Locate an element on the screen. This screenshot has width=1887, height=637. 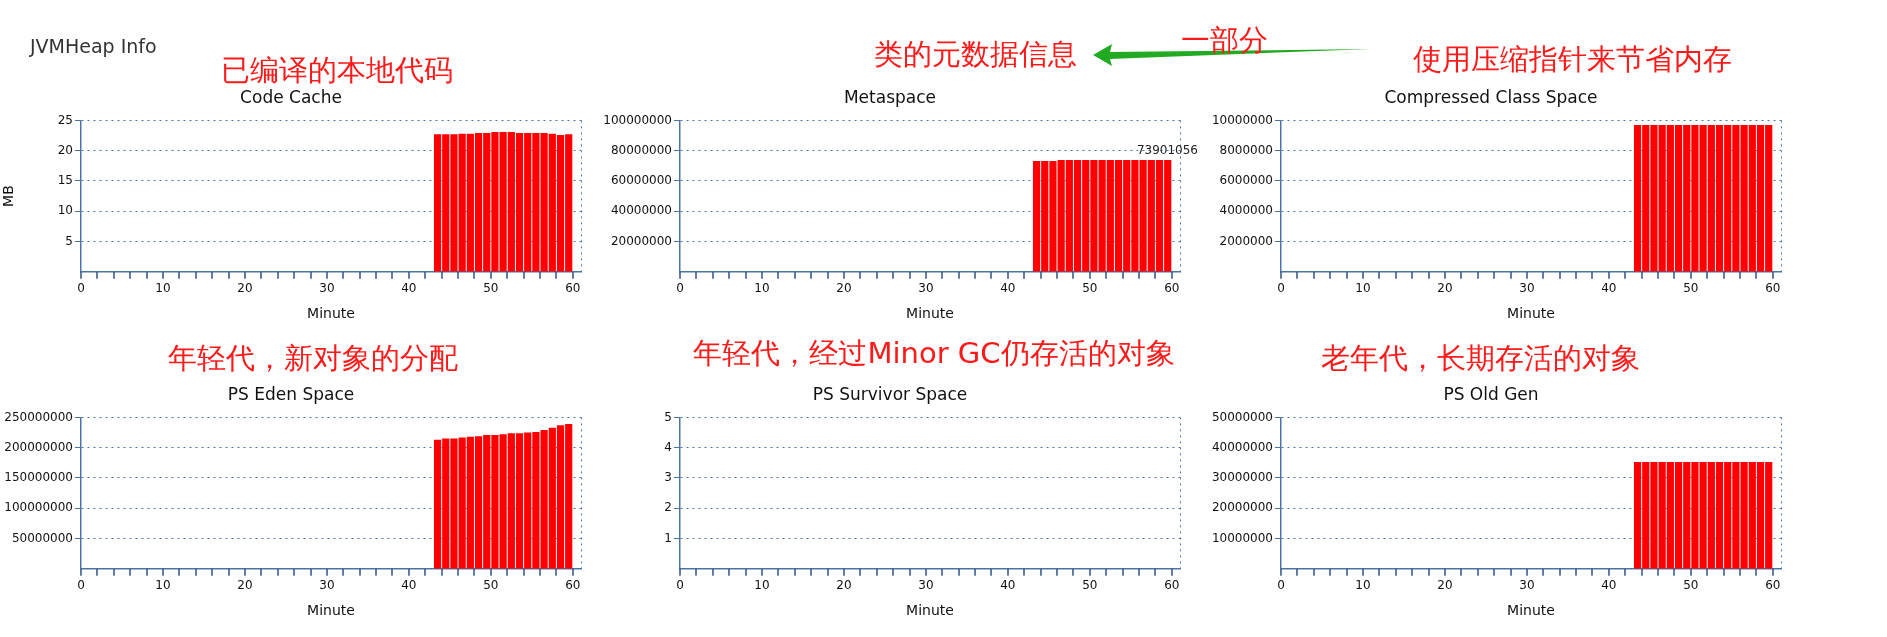
y-tick-label: 6000000 is located at coordinates (1246, 180).